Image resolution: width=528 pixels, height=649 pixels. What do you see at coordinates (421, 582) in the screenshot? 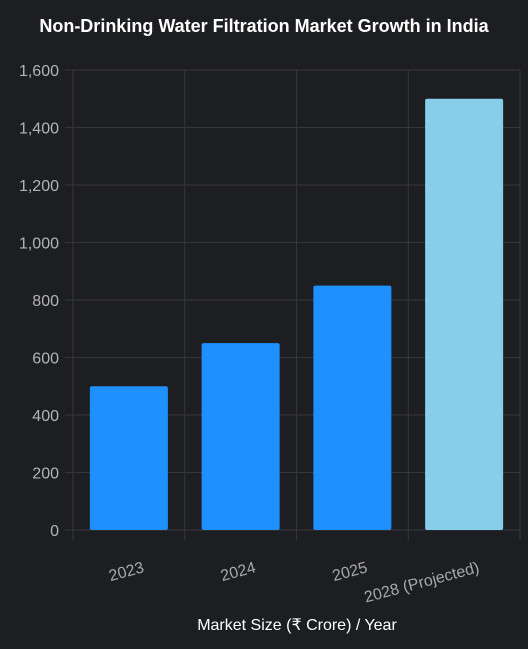
I see `x-tick-label: 2028 (Projected)` at bounding box center [421, 582].